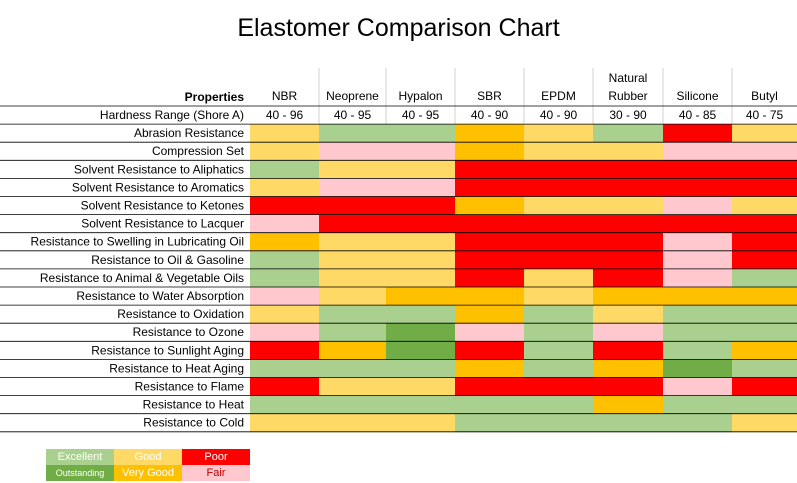 This screenshot has height=483, width=797. I want to click on column-header: EPDM, so click(558, 96).